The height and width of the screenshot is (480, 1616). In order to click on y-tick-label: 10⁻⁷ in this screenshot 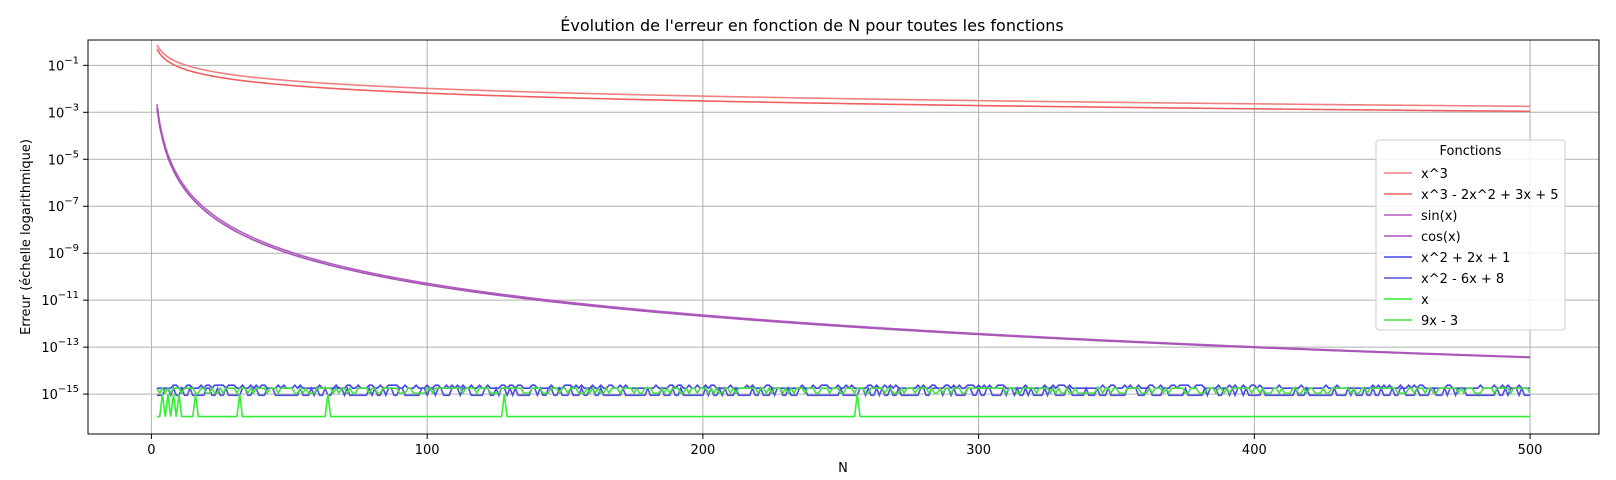, I will do `click(63, 205)`.